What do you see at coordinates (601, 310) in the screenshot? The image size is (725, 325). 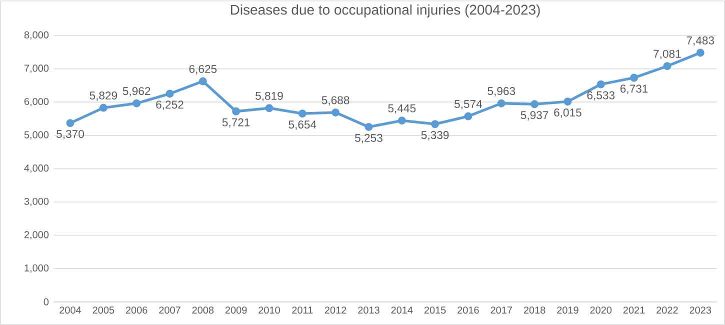 I see `x-tick-label: 2020` at bounding box center [601, 310].